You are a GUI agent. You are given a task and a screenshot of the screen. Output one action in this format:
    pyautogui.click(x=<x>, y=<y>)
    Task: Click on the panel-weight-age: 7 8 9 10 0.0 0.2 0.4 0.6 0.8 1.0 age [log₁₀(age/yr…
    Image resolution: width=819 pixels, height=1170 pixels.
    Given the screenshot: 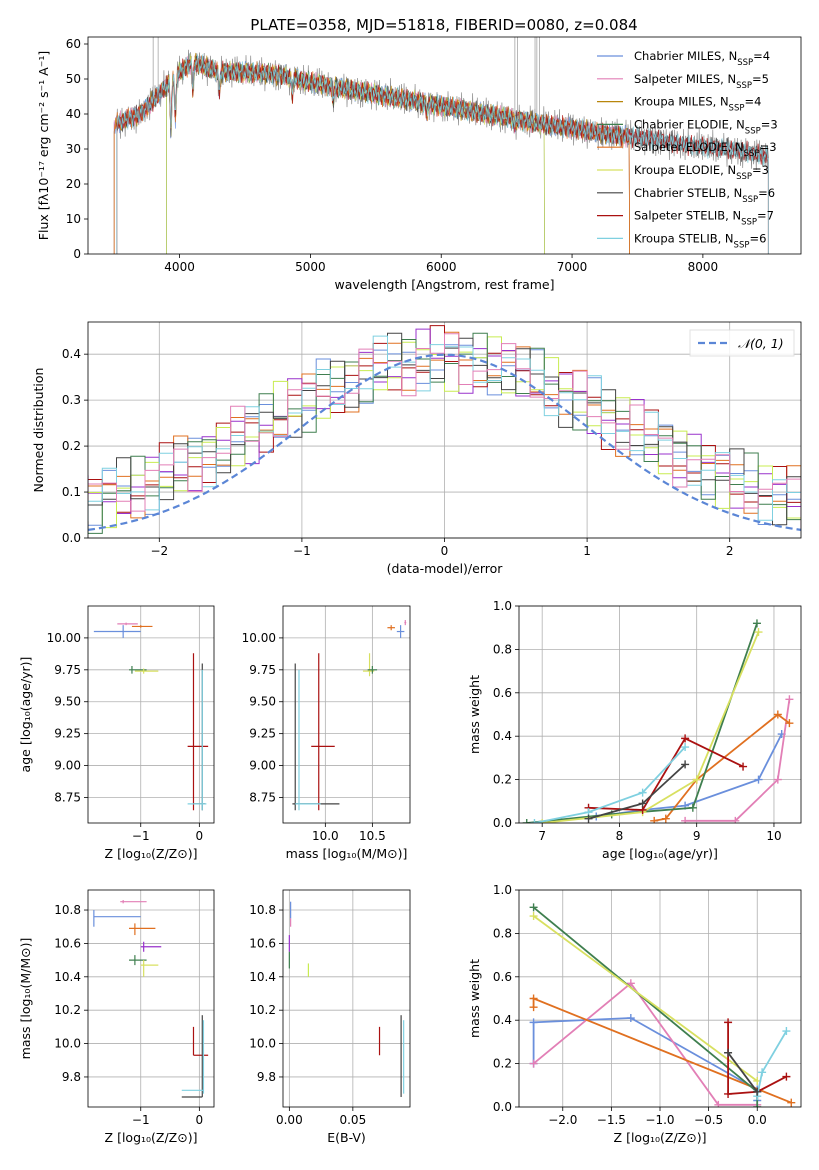 What is the action you would take?
    pyautogui.click(x=634, y=730)
    